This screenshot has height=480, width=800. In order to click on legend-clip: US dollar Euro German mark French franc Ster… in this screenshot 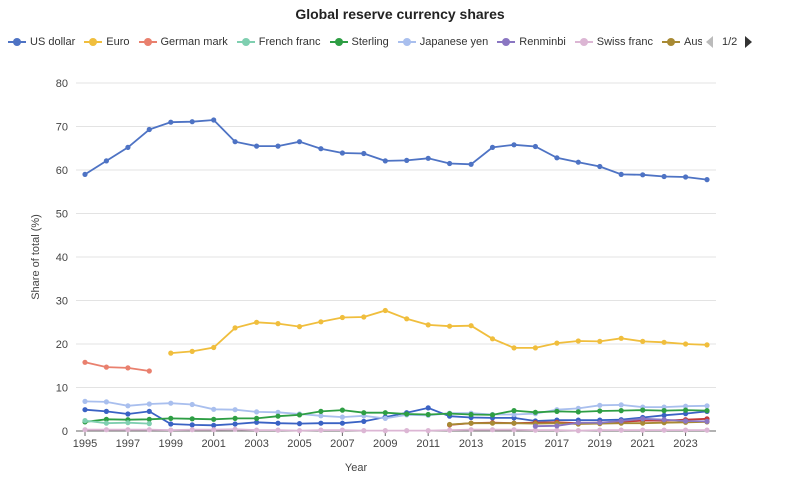, I will do `click(355, 42)`.